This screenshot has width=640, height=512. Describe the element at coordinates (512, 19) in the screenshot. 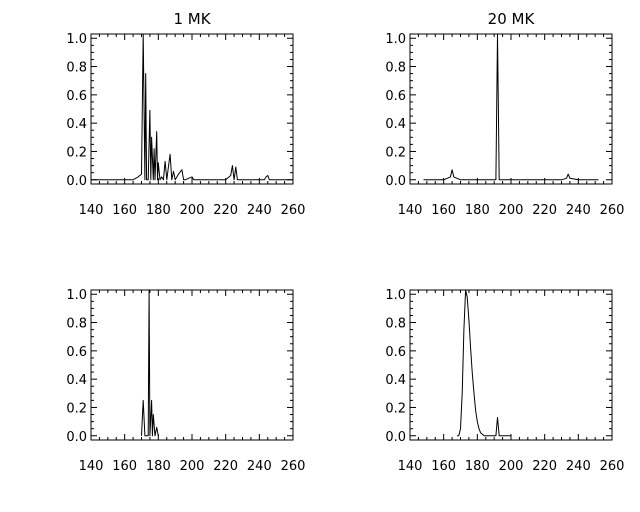

I see `panel-title: 20 MK` at that location.